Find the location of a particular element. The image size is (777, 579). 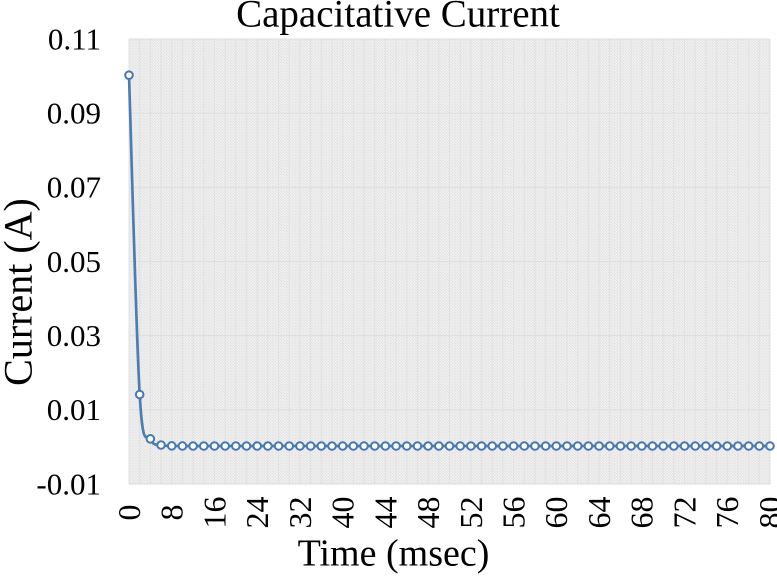

svg-text: 0.09 is located at coordinates (74, 112).